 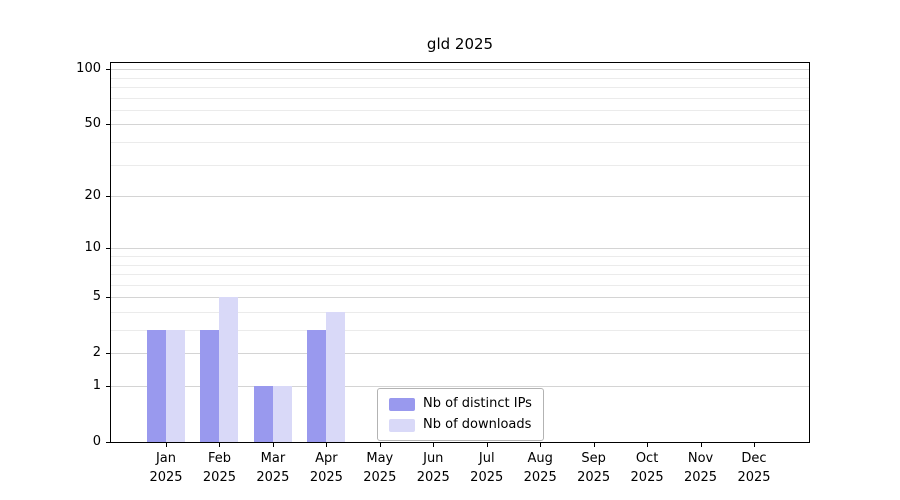 What do you see at coordinates (96, 441) in the screenshot?
I see `y-tick-label: 0` at bounding box center [96, 441].